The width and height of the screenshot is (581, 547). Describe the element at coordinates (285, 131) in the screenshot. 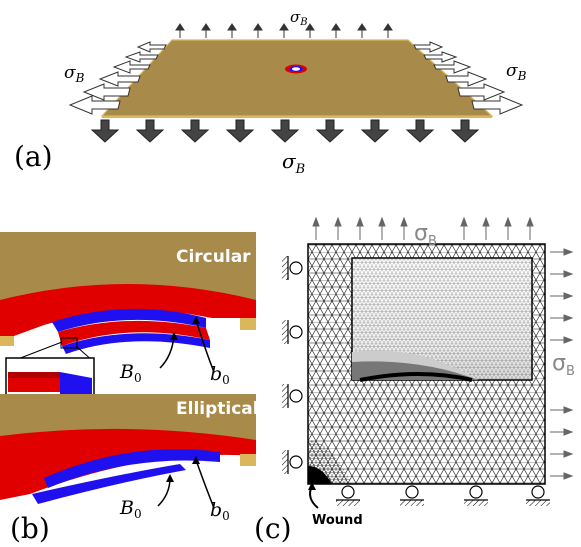

I see `front-arrows` at that location.